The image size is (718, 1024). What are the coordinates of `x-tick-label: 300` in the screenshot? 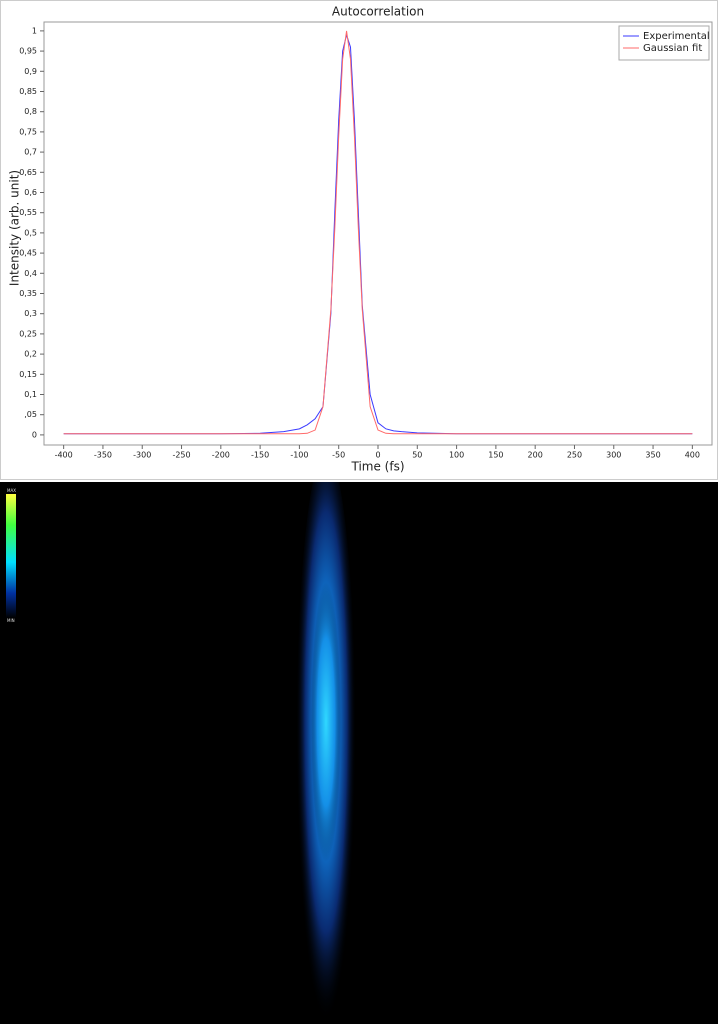 It's located at (613, 455).